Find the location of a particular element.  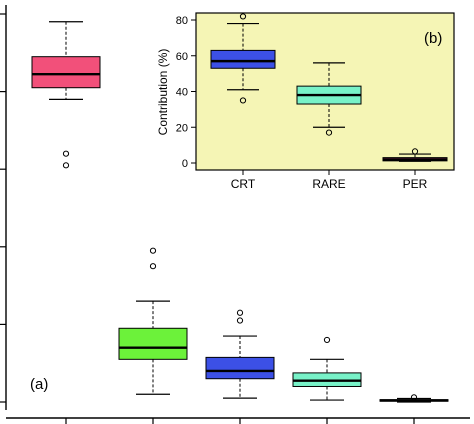

panel-b-y-tick-label: 80 is located at coordinates (182, 21).